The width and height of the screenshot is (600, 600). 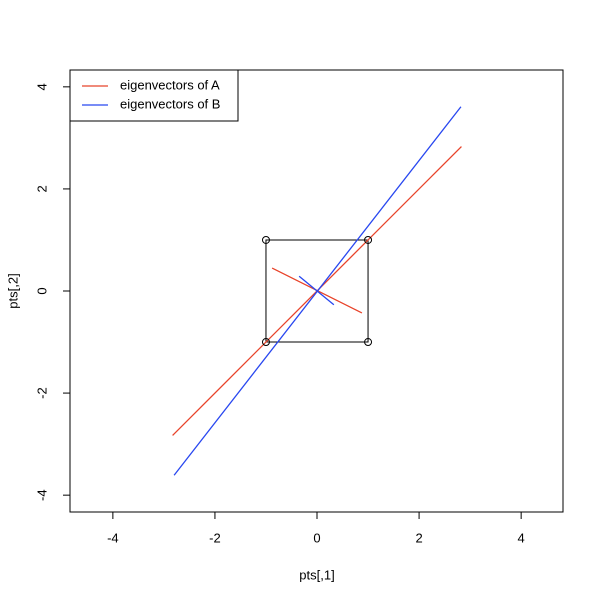 I want to click on legend-label: eigenvectors of B, so click(x=170, y=103).